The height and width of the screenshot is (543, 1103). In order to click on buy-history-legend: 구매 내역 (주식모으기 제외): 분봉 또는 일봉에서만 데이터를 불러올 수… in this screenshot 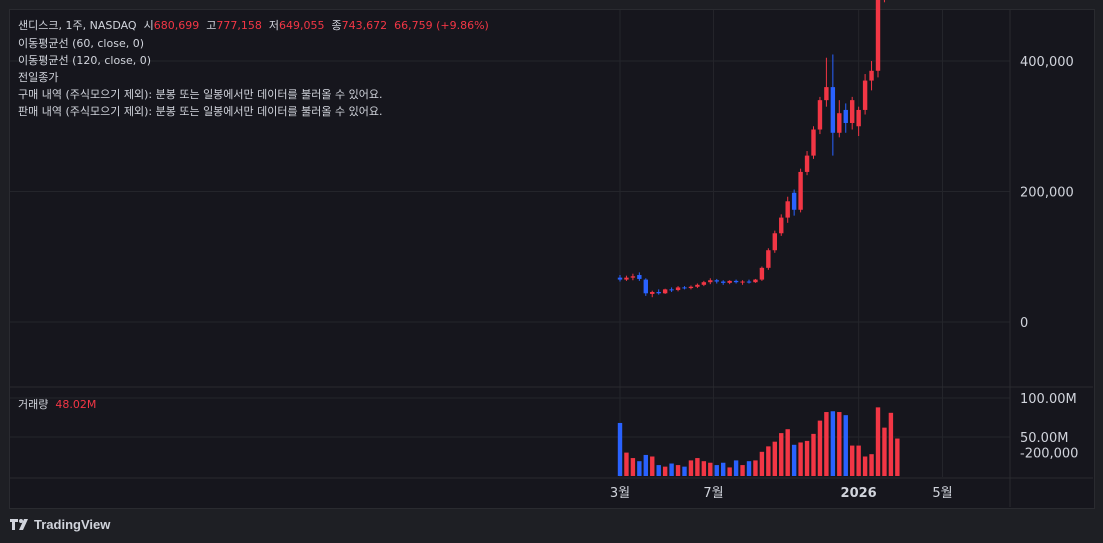, I will do `click(200, 94)`.